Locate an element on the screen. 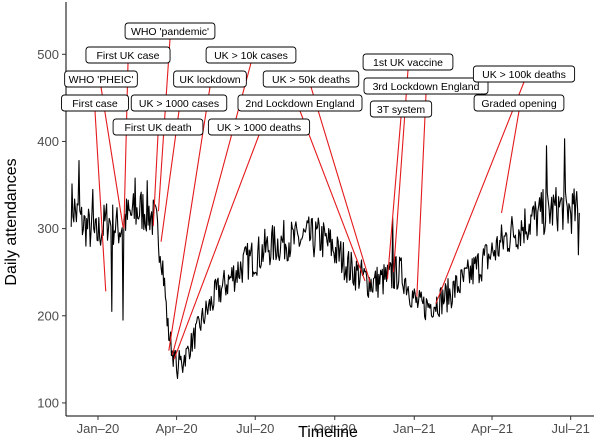 This screenshot has height=440, width=596. annotation-label: First UK case is located at coordinates (127, 56).